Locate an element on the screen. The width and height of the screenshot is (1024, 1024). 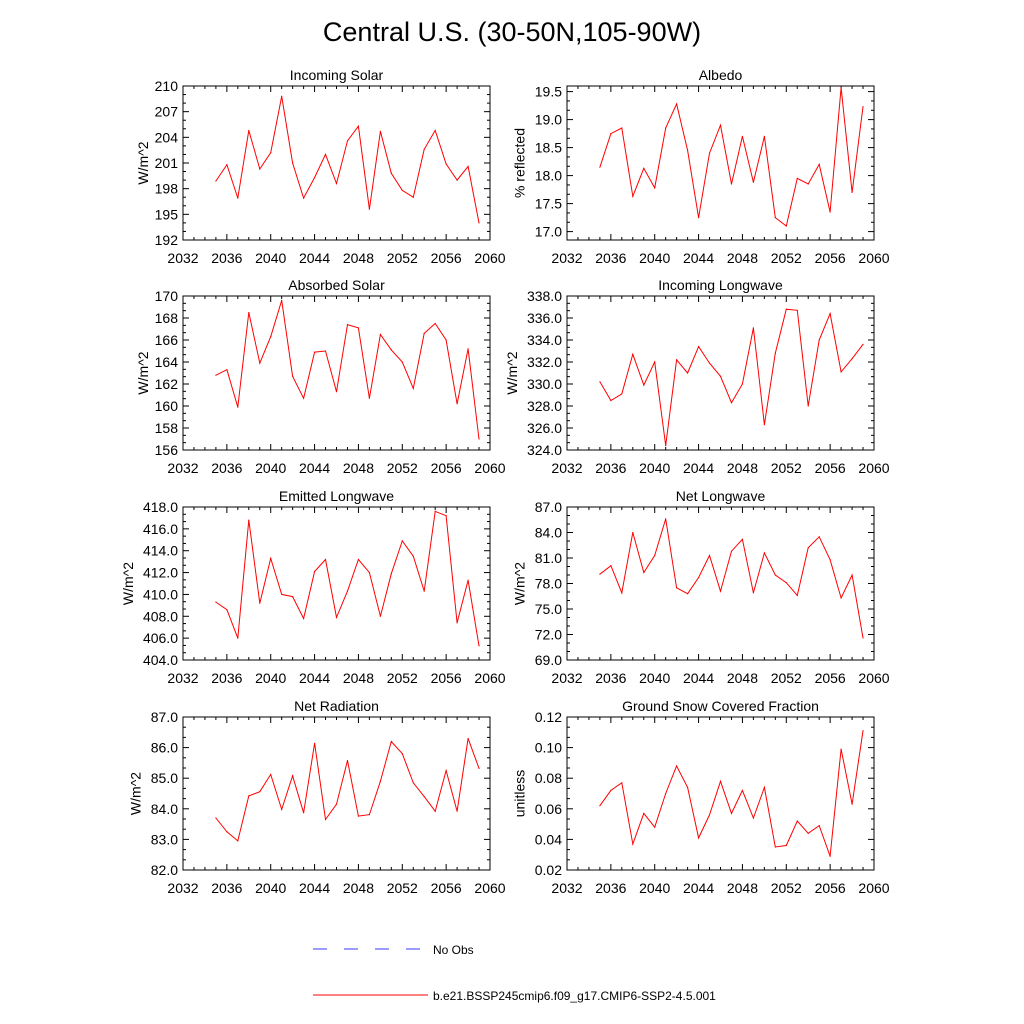
y-tick-label: 158 is located at coordinates (167, 428).